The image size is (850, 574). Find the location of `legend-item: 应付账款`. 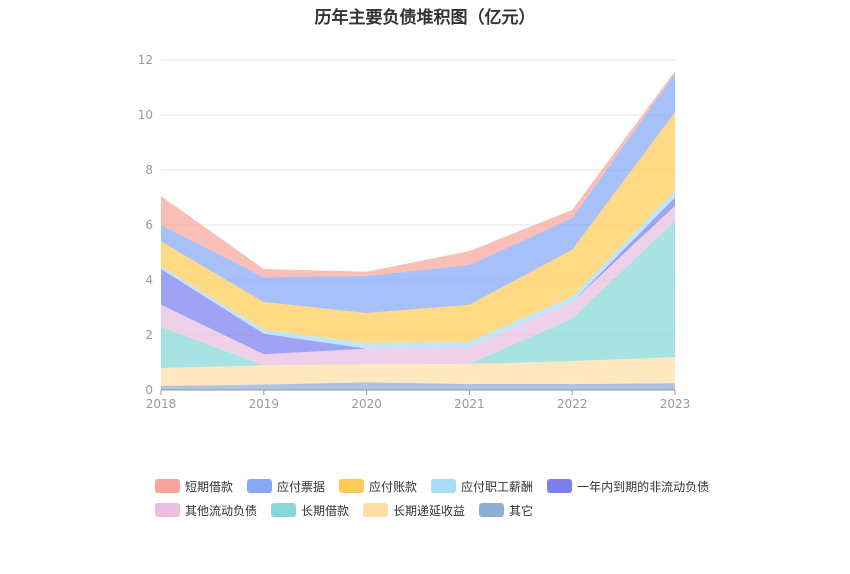

legend-item: 应付账款 is located at coordinates (378, 486).